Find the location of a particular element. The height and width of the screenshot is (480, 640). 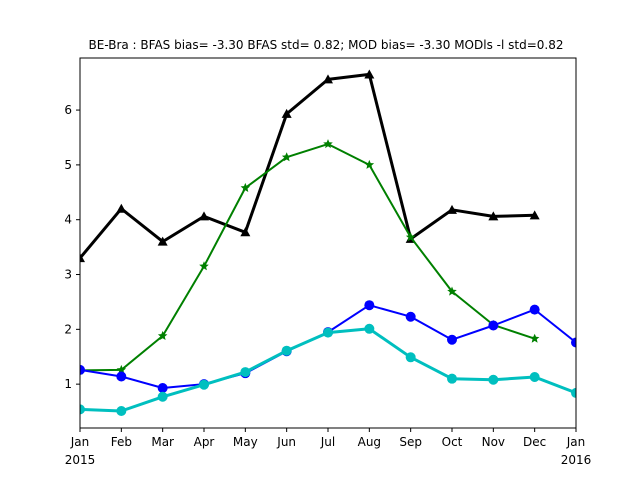

x-tick-label: Nov is located at coordinates (493, 442).